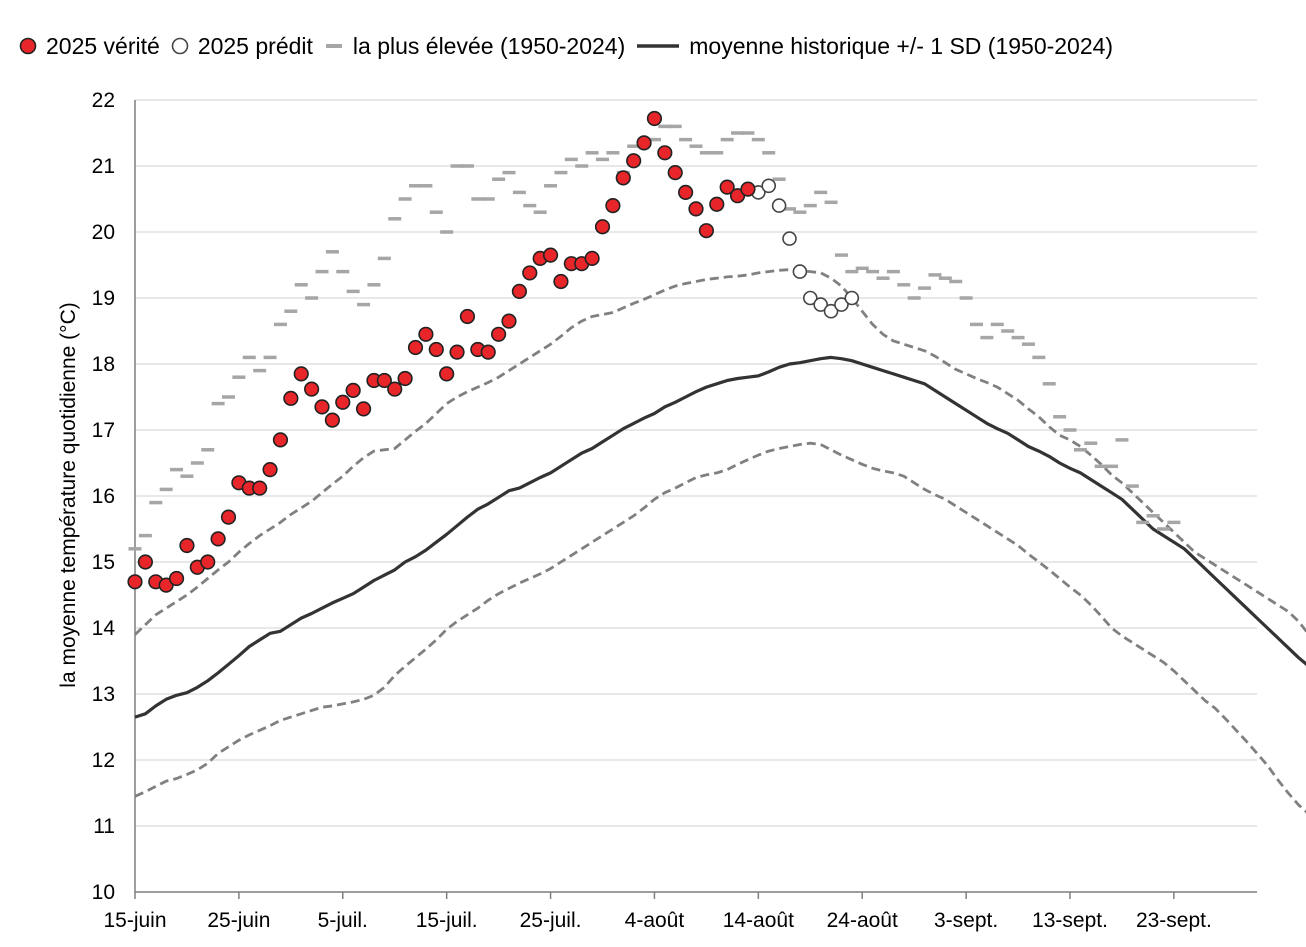  What do you see at coordinates (103, 760) in the screenshot?
I see `y-tick-label: 12` at bounding box center [103, 760].